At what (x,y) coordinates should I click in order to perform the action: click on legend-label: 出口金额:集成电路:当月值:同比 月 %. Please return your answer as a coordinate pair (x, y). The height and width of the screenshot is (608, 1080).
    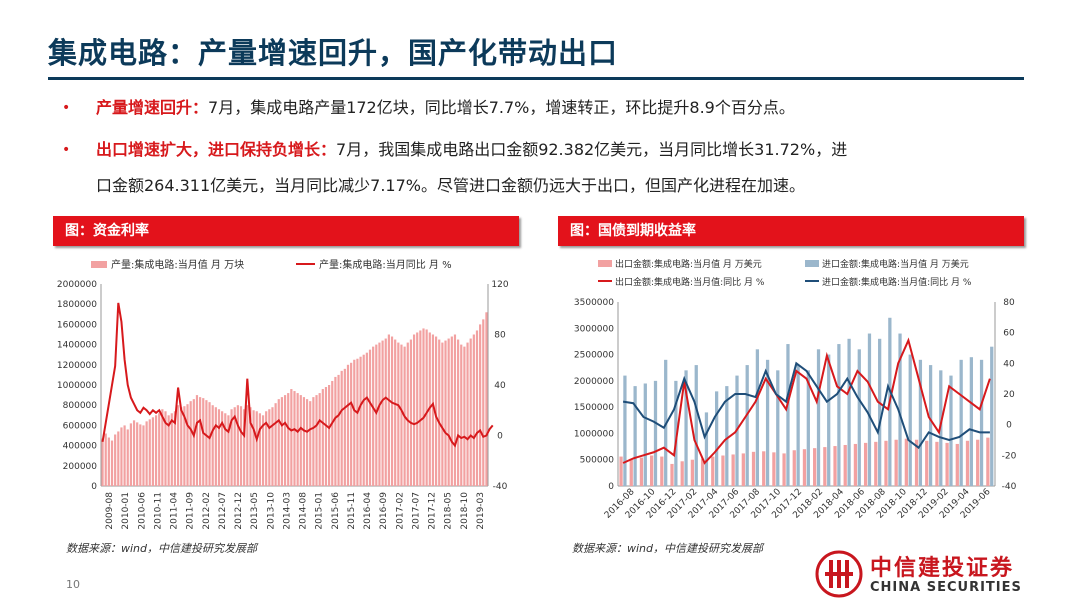
    Looking at the image, I should click on (690, 282).